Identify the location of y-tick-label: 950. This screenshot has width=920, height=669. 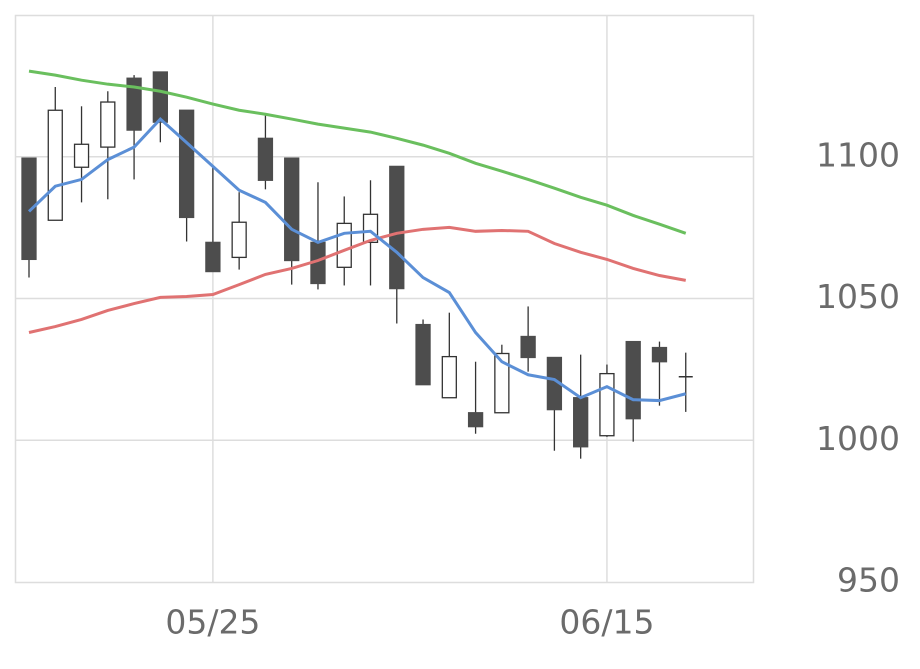
(868, 580).